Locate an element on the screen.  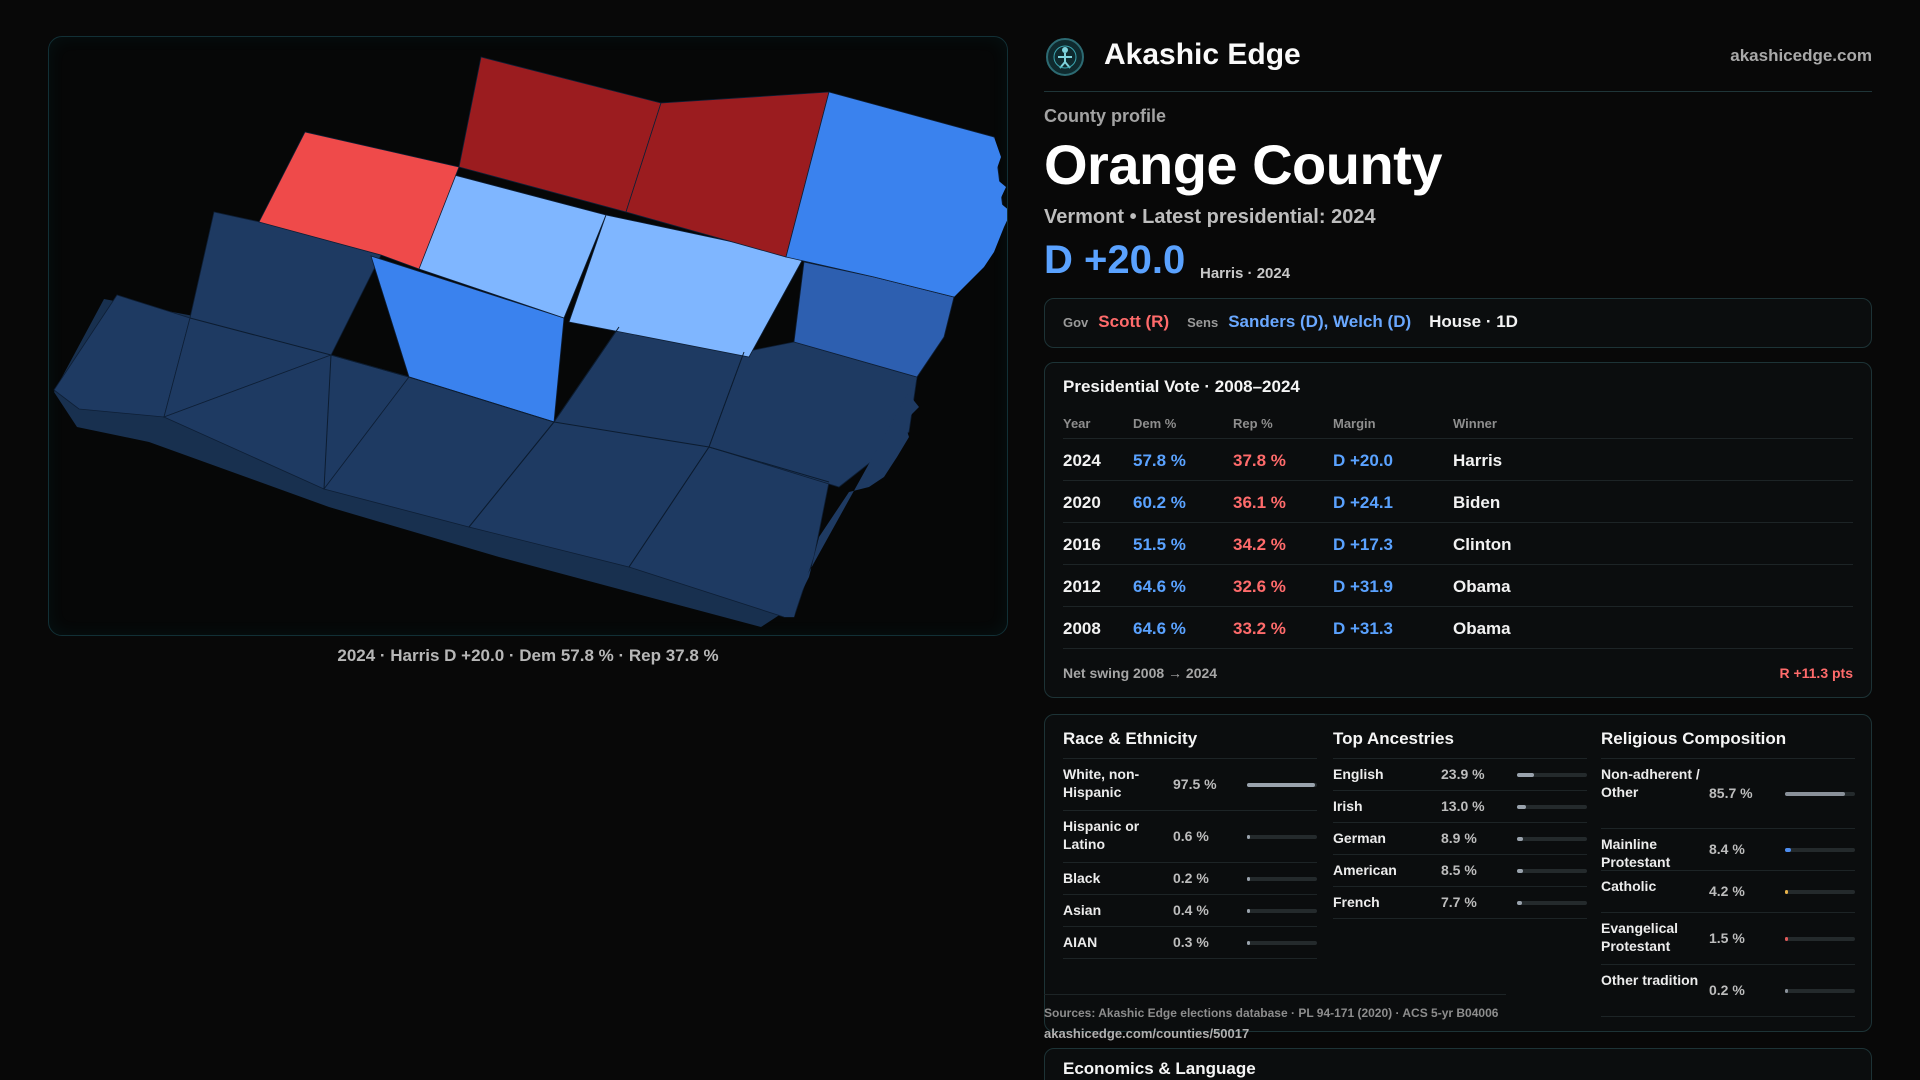
list-item: Non-adherent / Other 85.7 % is located at coordinates (1728, 794).